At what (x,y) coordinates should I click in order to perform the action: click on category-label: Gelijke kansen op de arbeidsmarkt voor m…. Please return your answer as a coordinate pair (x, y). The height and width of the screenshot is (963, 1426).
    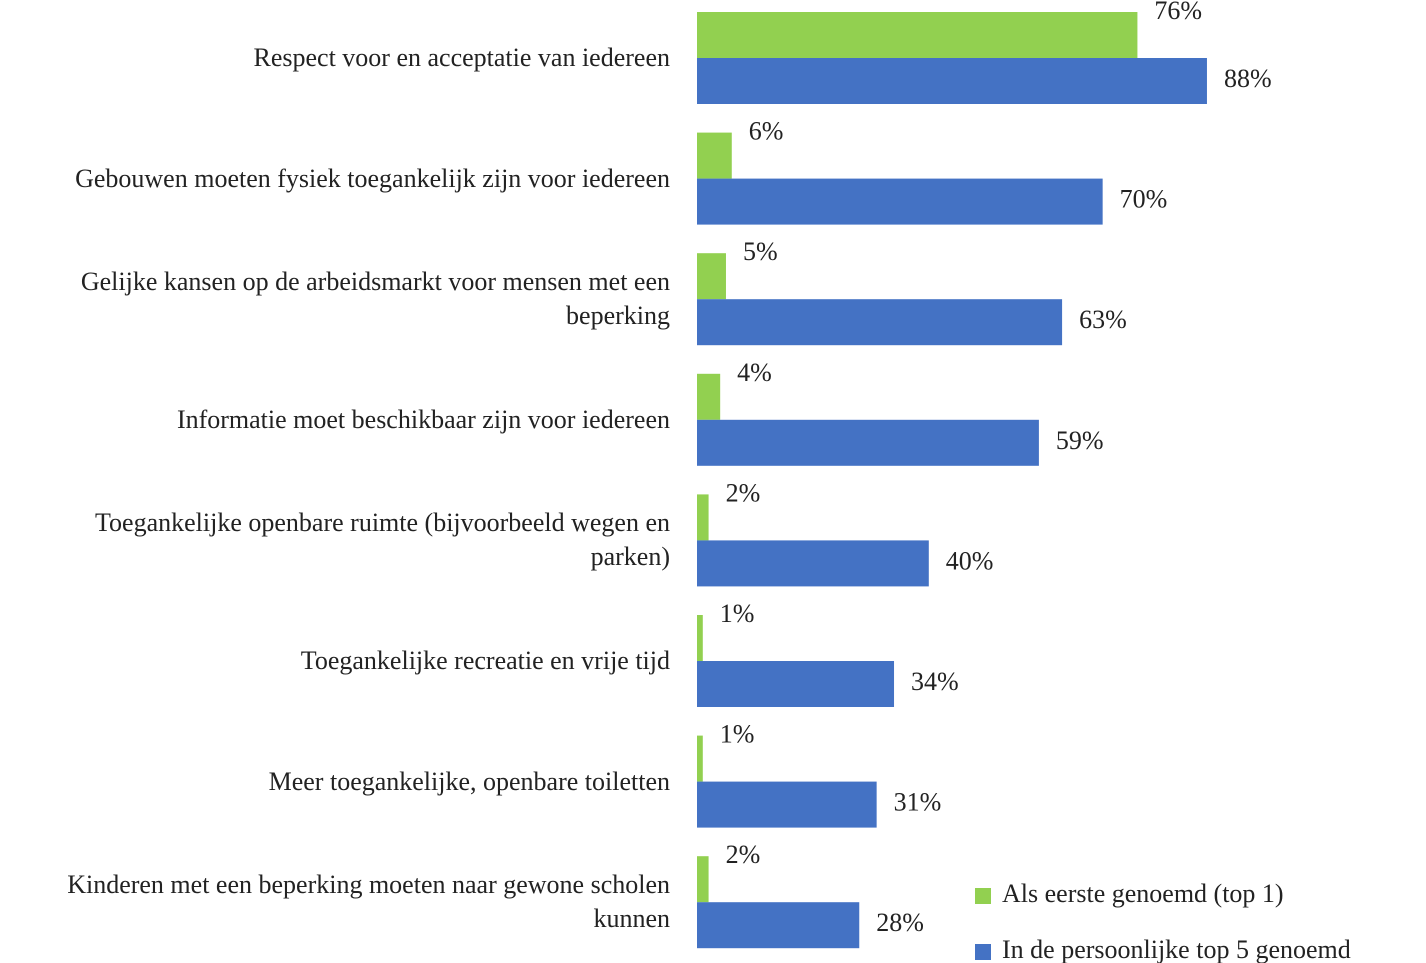
    Looking at the image, I should click on (375, 299).